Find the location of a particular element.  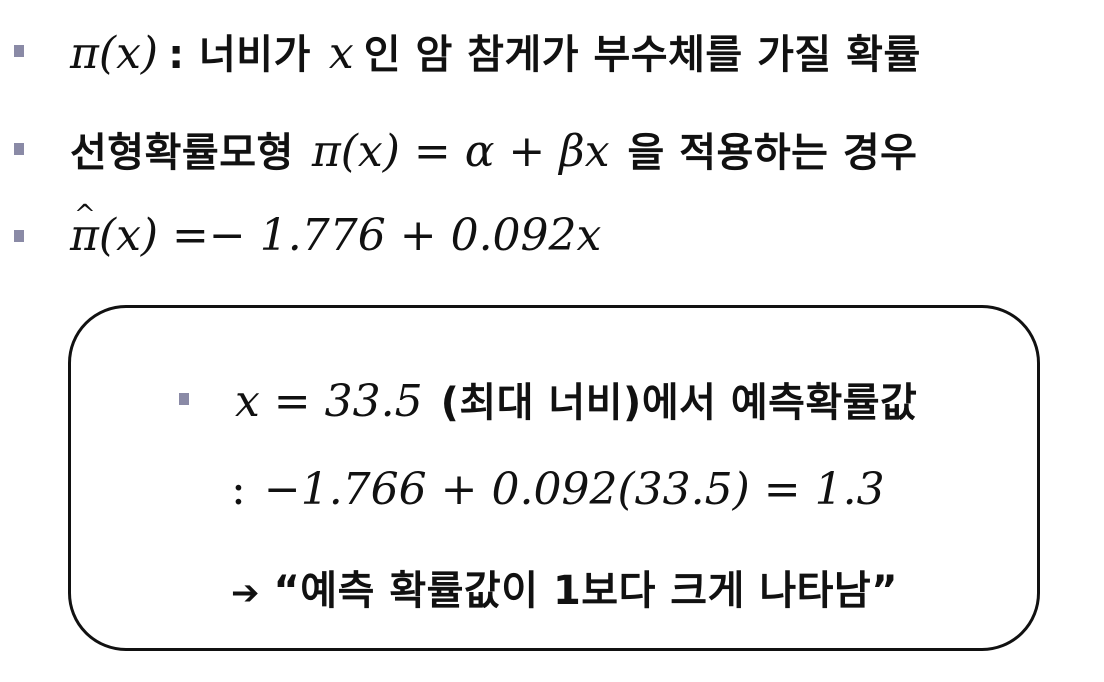

estimate-formula: (x) =− 1.776 + 0.092x is located at coordinates (350, 235).